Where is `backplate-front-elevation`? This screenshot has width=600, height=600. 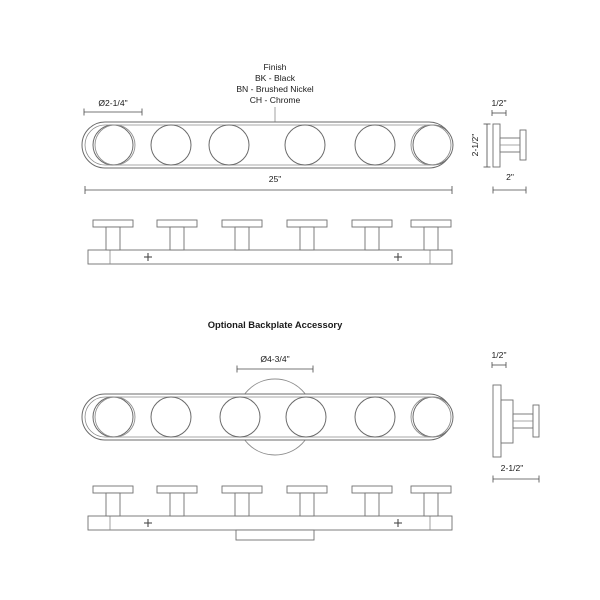
backplate-front-elevation is located at coordinates (270, 513).